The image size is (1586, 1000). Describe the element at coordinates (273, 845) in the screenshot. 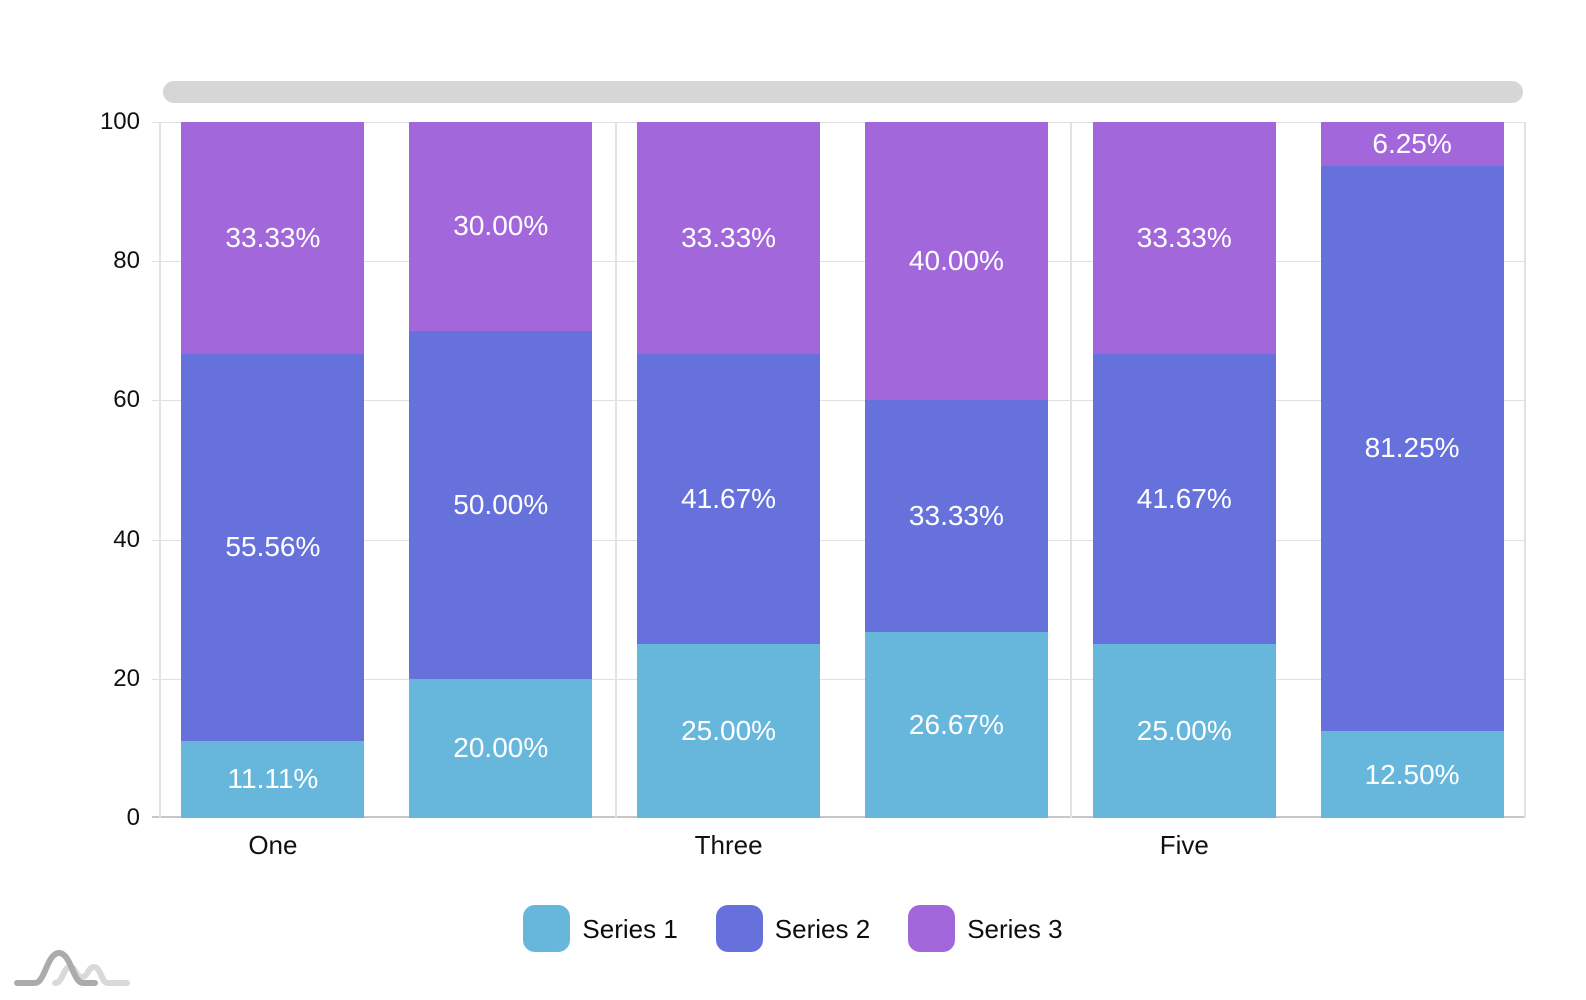

I see `x-tick-label: One` at that location.